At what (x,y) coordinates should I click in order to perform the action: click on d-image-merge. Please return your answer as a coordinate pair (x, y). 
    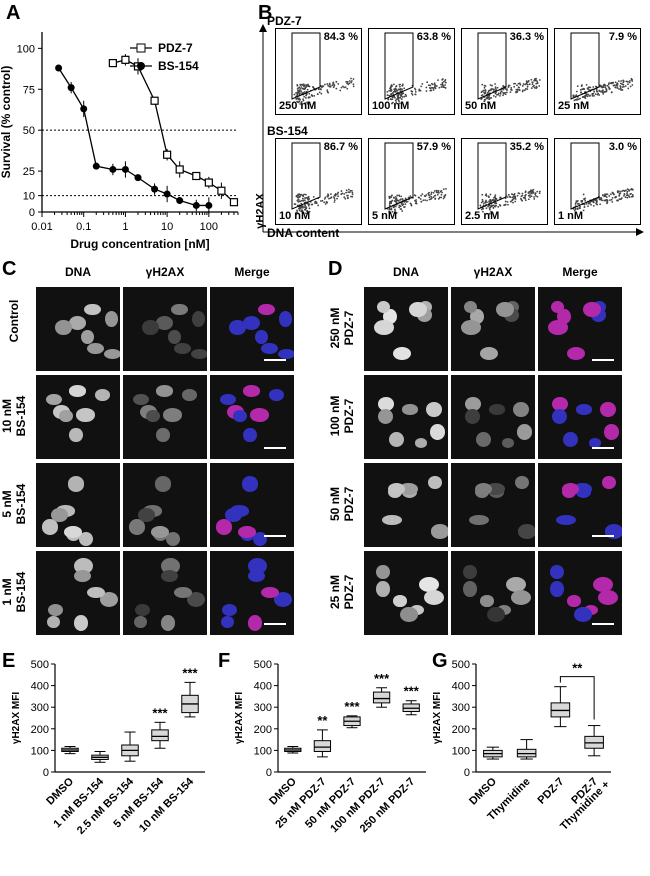
    Looking at the image, I should click on (580, 593).